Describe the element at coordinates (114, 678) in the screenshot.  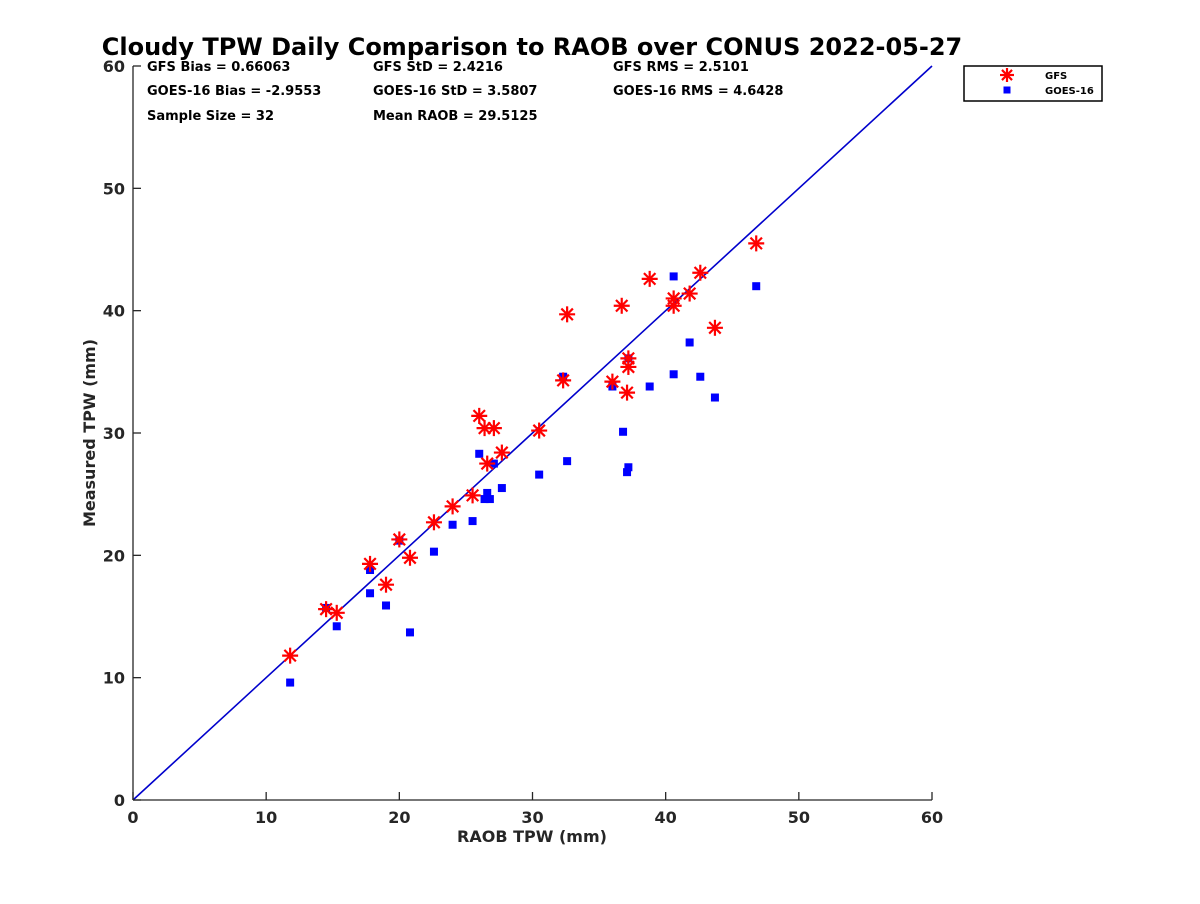
I see `y-tick-label: 10` at that location.